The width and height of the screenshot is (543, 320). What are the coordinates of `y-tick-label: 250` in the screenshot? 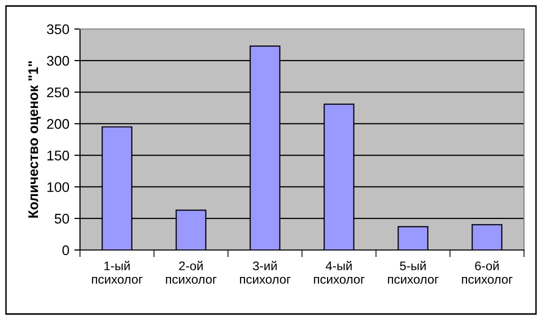 It's located at (58, 92).